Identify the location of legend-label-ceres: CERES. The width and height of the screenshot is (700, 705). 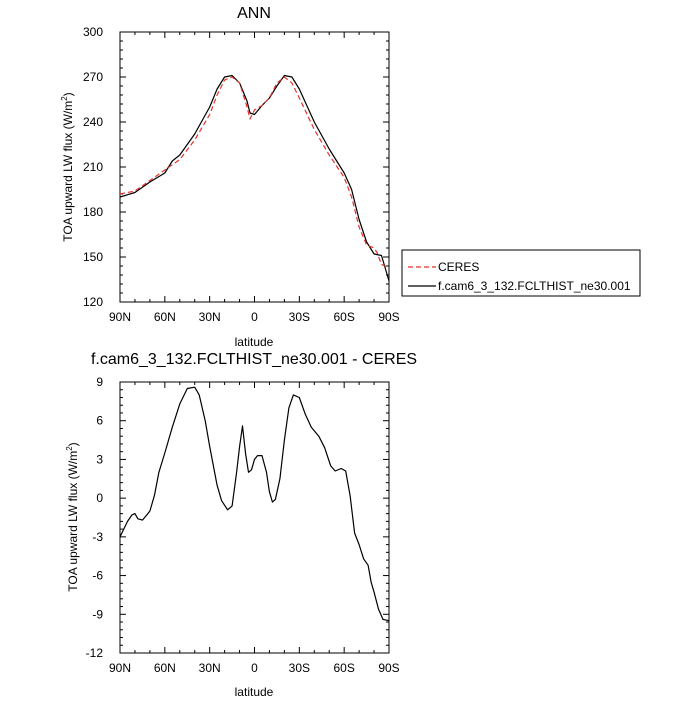
(458, 267).